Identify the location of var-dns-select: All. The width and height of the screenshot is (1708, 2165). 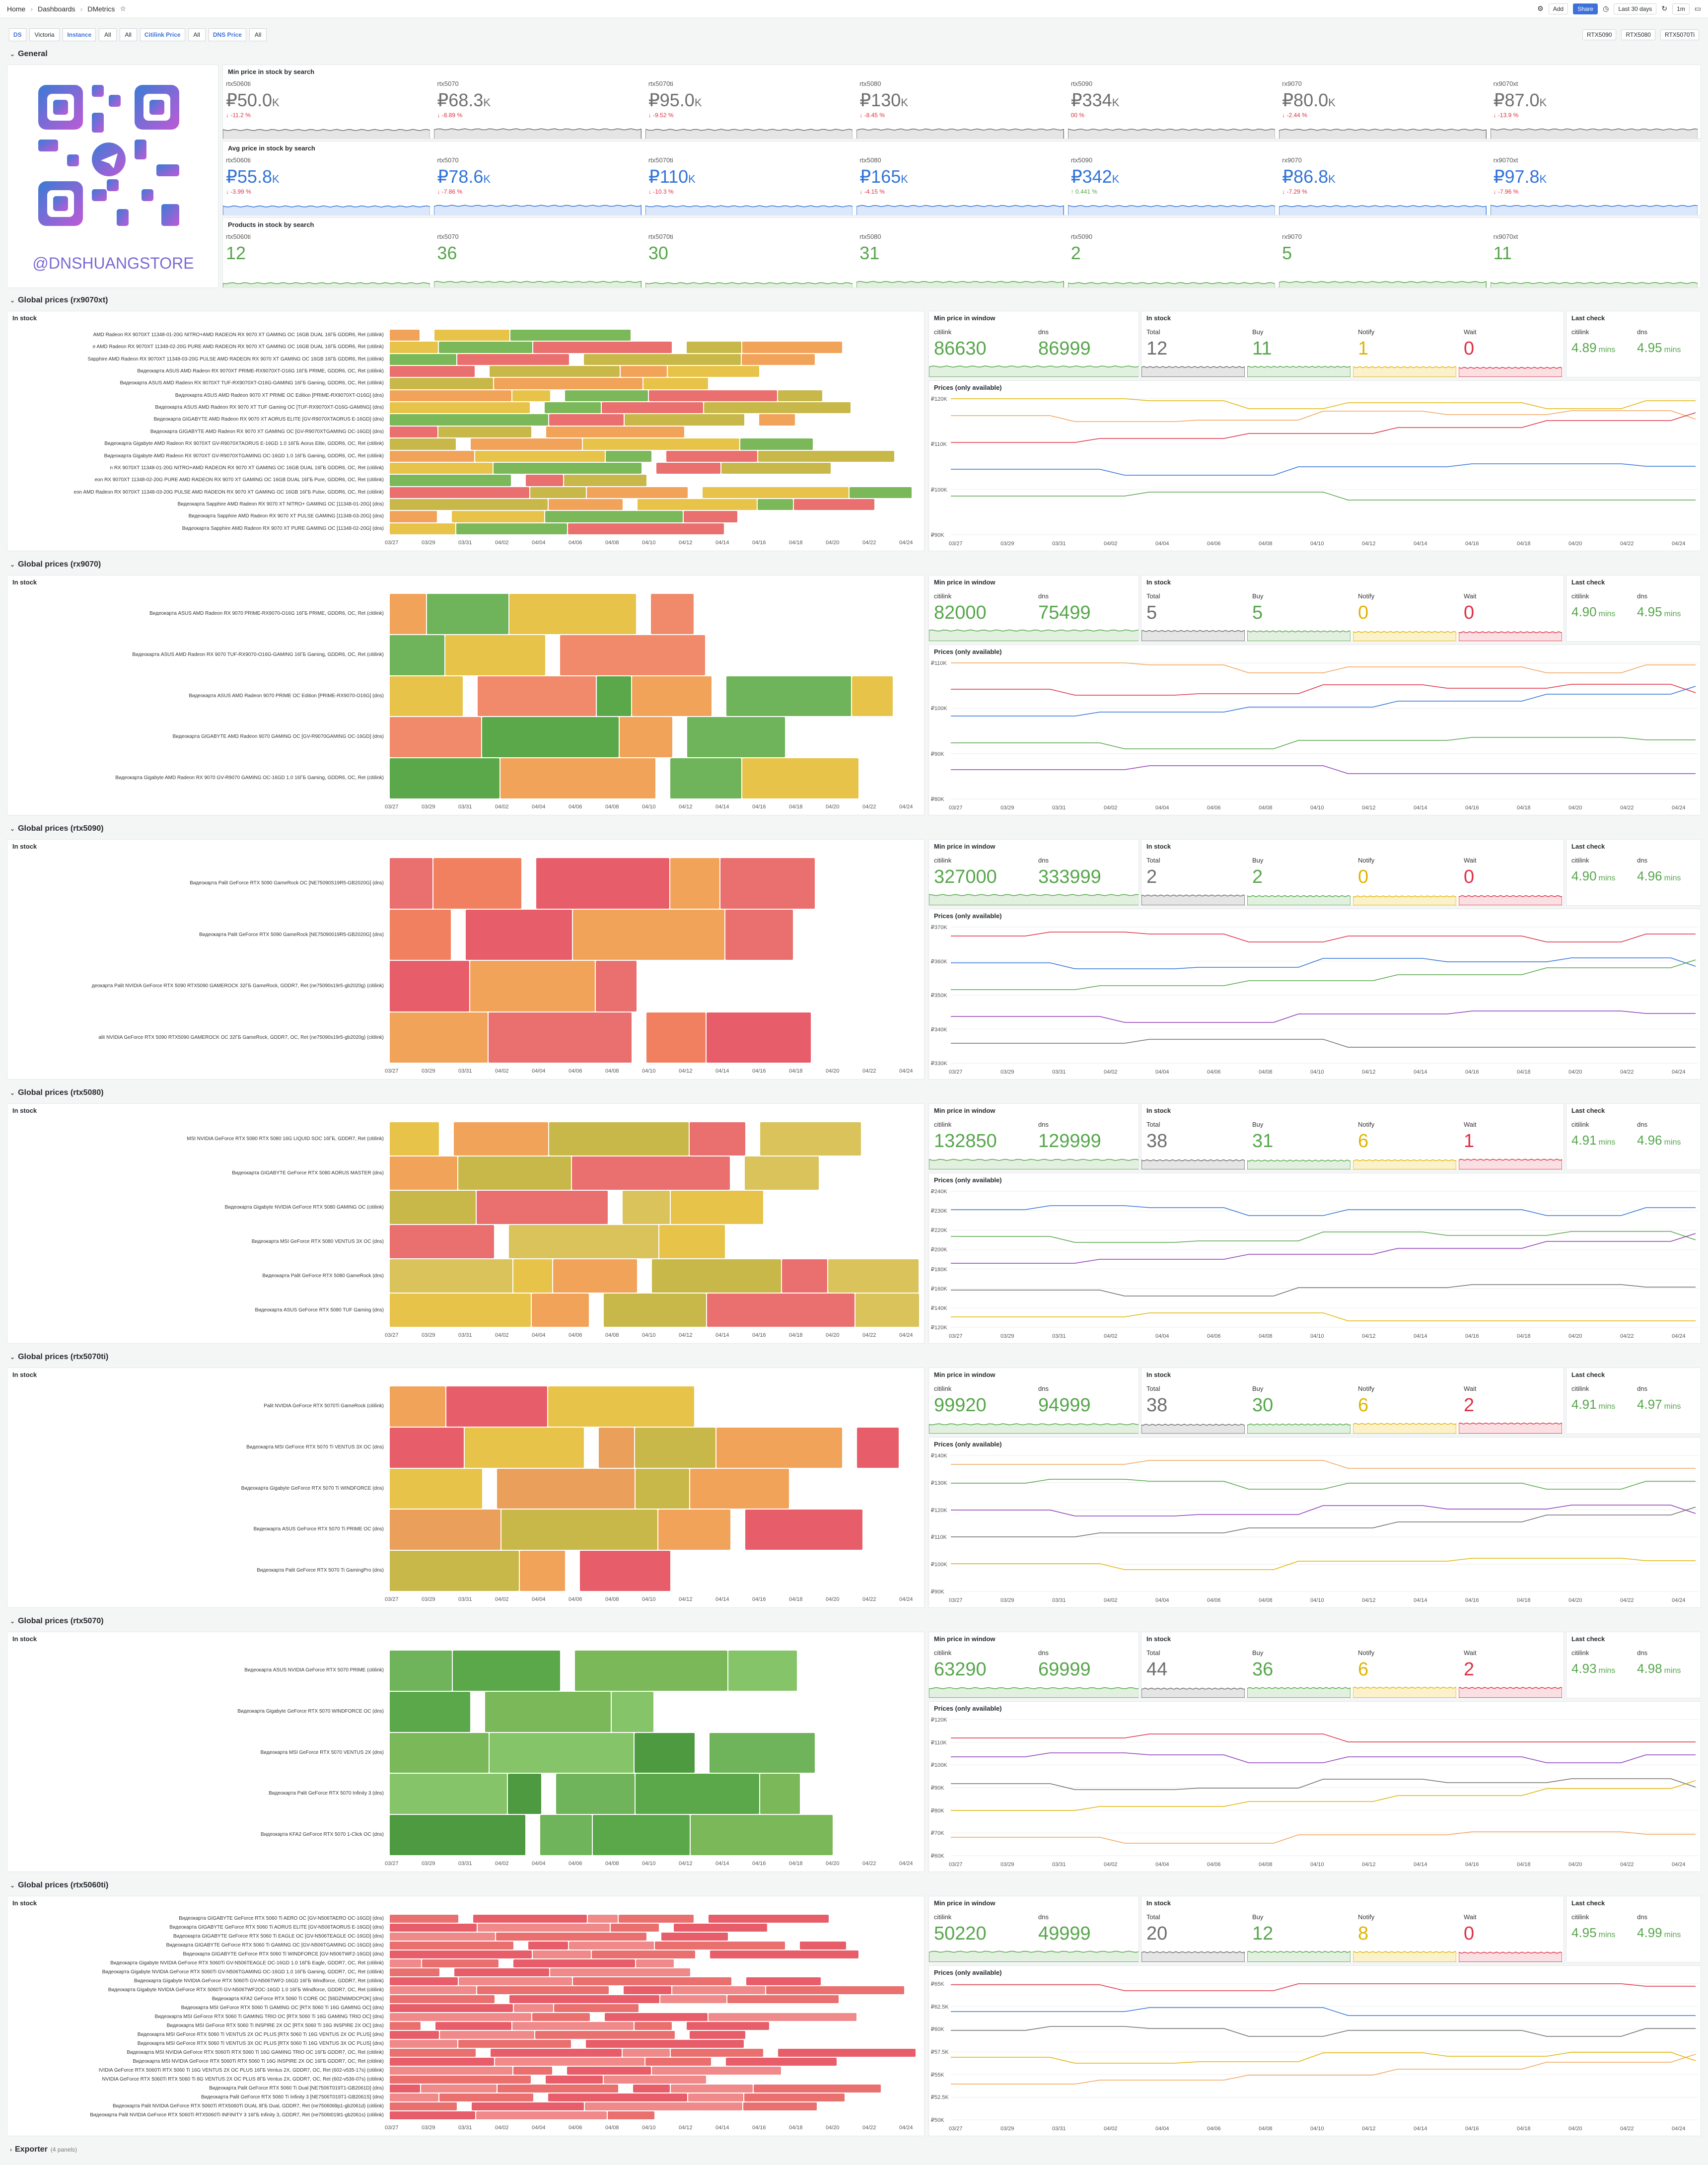
(258, 34).